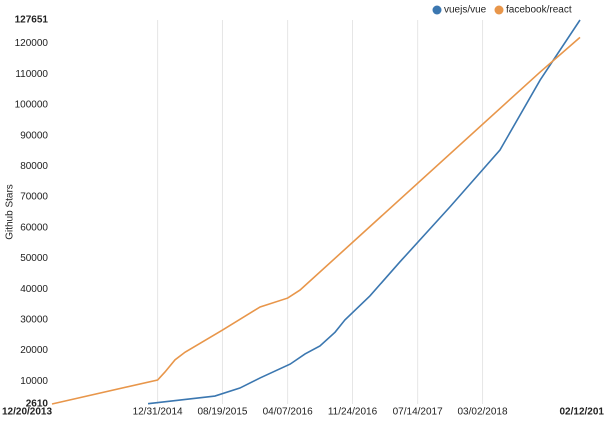  What do you see at coordinates (34, 289) in the screenshot?
I see `y-tick-label: 40000` at bounding box center [34, 289].